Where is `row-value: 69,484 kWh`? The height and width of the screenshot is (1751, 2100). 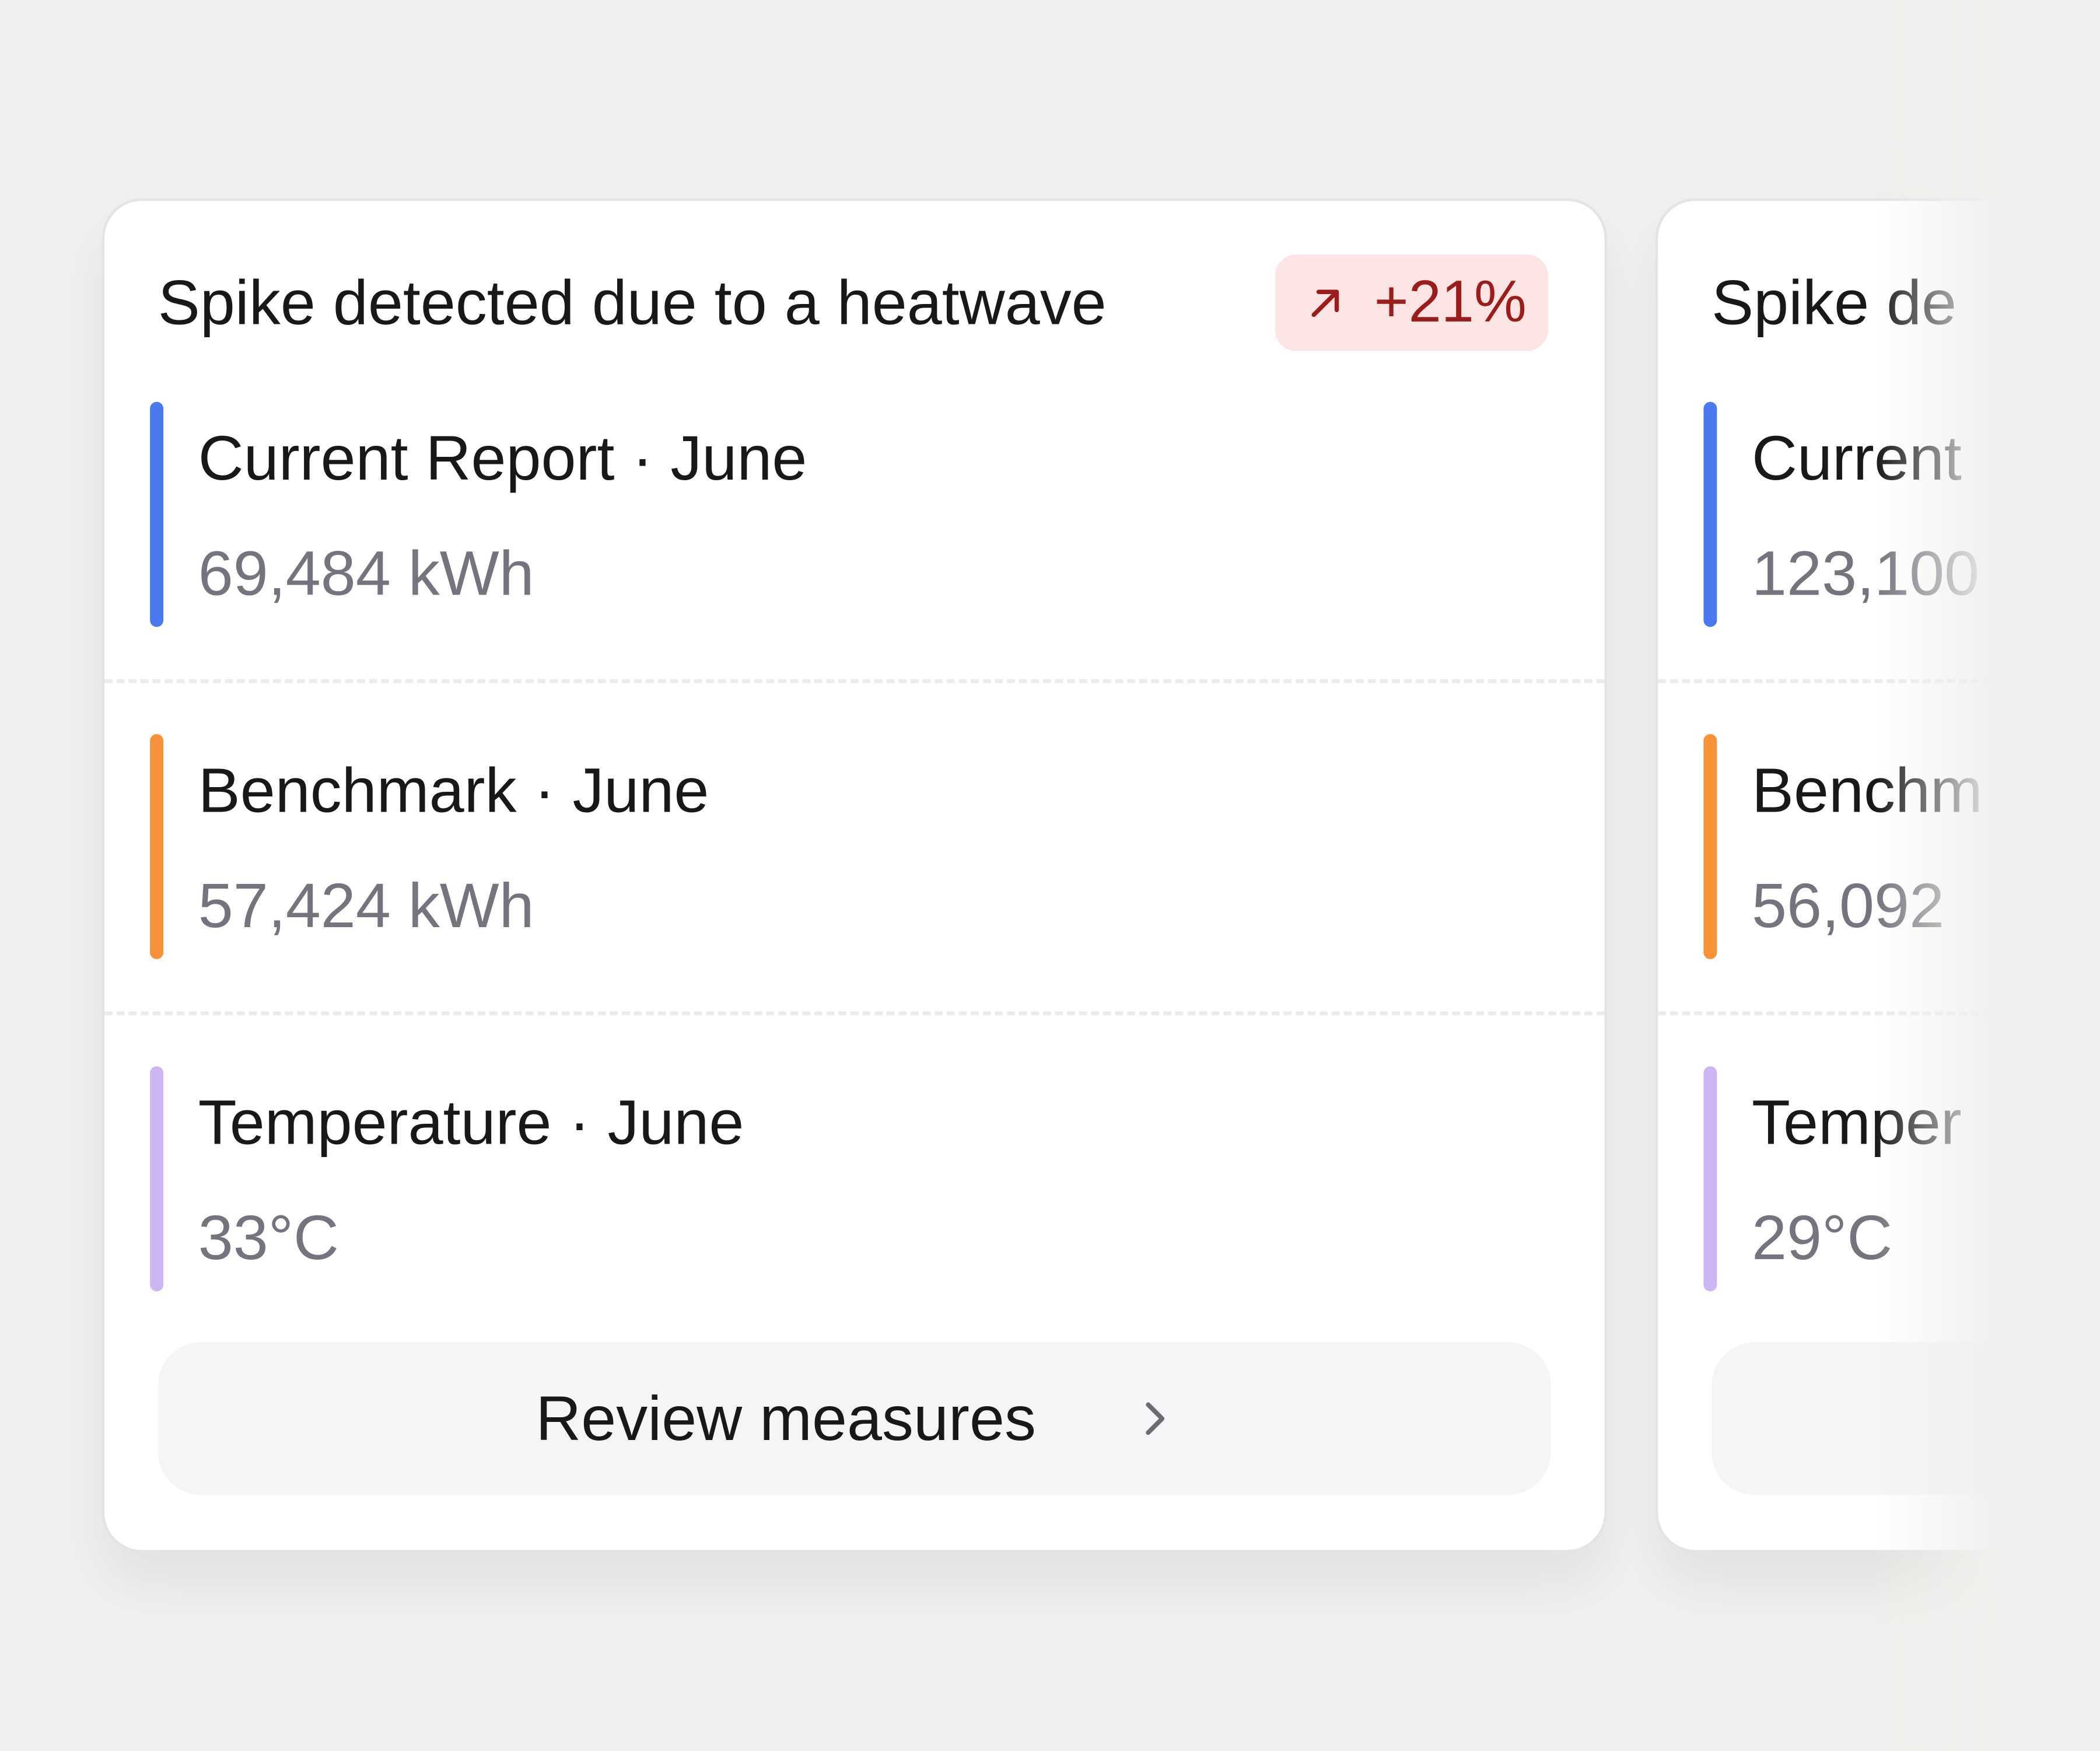
row-value: 69,484 kWh is located at coordinates (366, 573).